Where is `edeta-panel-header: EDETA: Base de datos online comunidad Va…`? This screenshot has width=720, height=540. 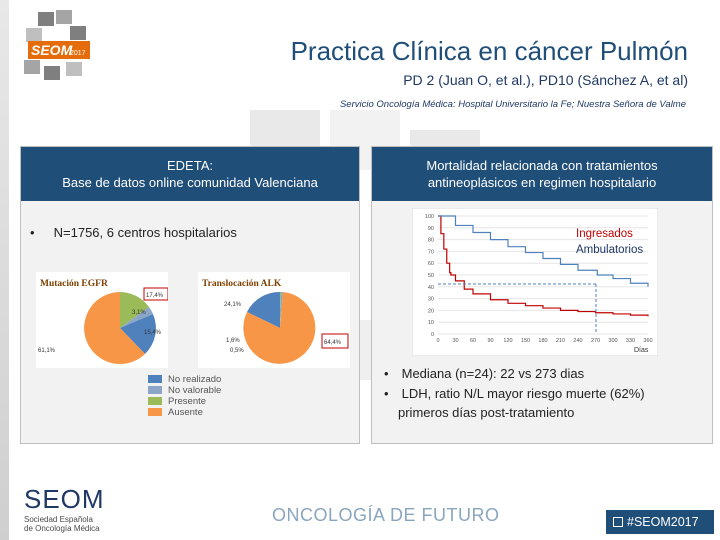 edeta-panel-header: EDETA: Base de datos online comunidad Va… is located at coordinates (190, 174).